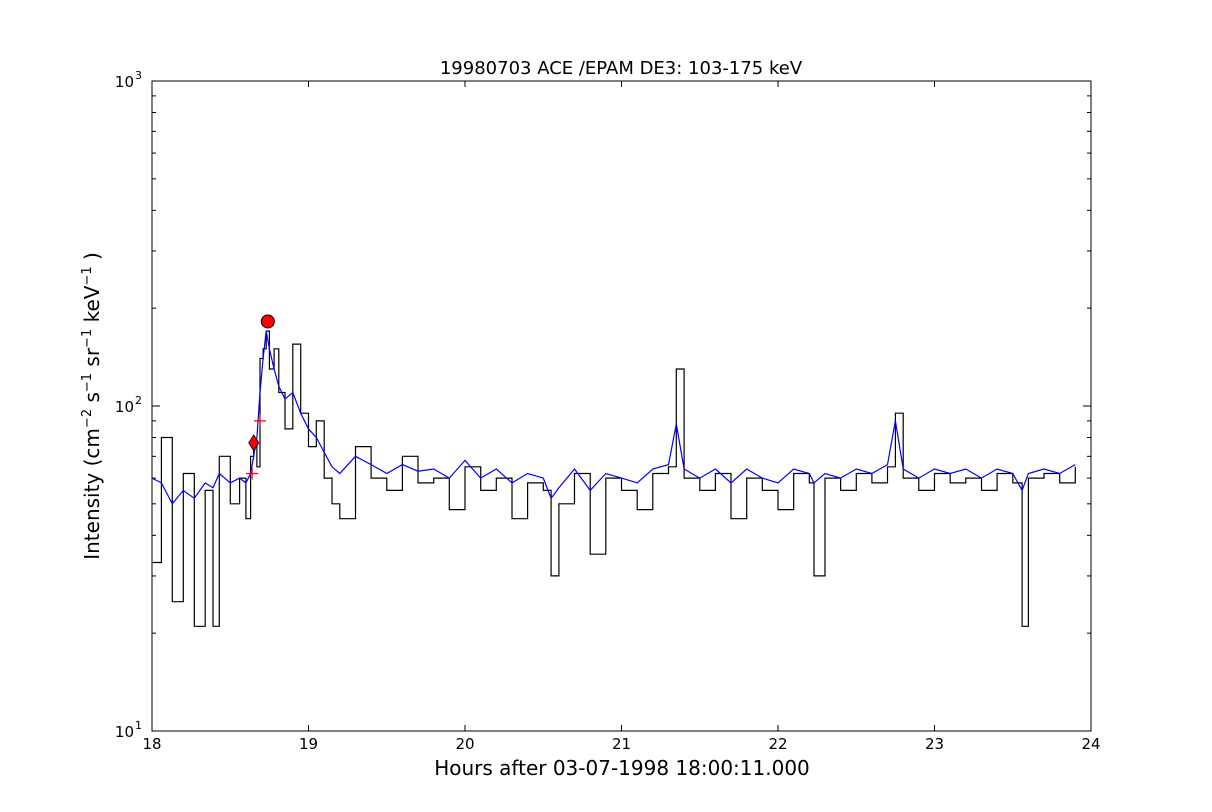  I want to click on y-label-exp-2: −1, so click(87, 382).